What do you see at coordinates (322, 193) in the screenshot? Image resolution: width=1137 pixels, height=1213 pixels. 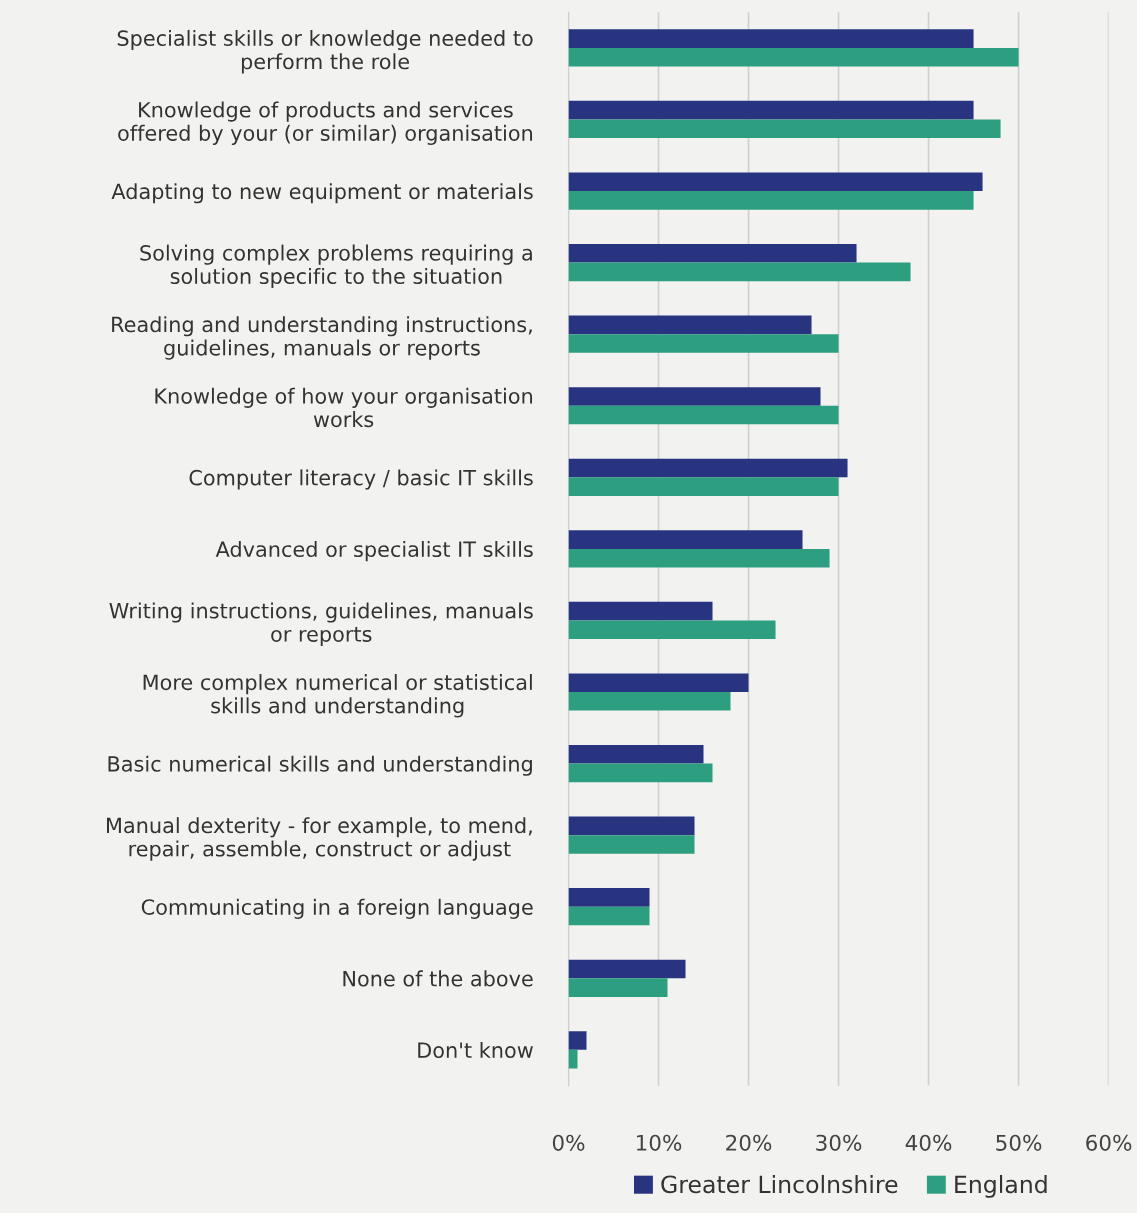 I see `y-tick-label: Adapting to new equipment or materials` at bounding box center [322, 193].